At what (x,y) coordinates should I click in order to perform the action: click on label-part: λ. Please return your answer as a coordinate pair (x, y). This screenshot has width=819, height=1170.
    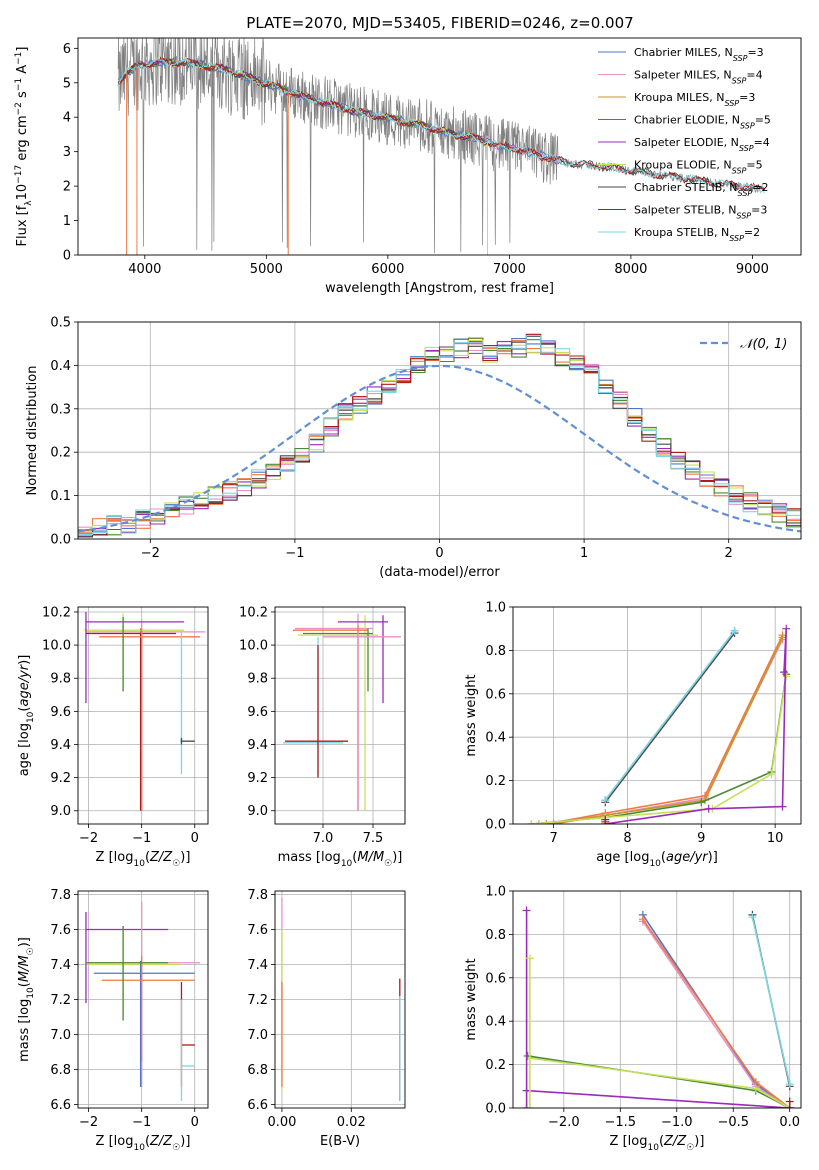
    Looking at the image, I should click on (29, 203).